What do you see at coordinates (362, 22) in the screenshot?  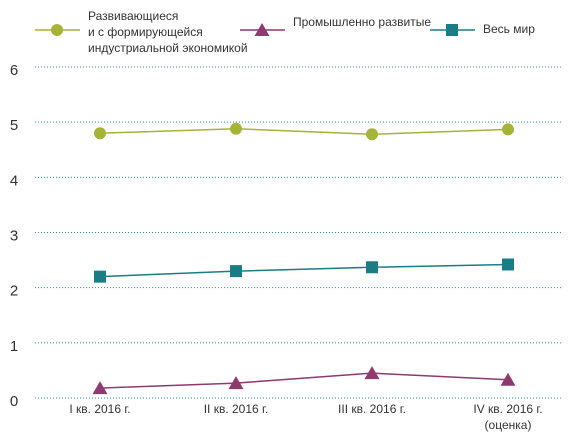 I see `legend-label: Промышленно развитые` at bounding box center [362, 22].